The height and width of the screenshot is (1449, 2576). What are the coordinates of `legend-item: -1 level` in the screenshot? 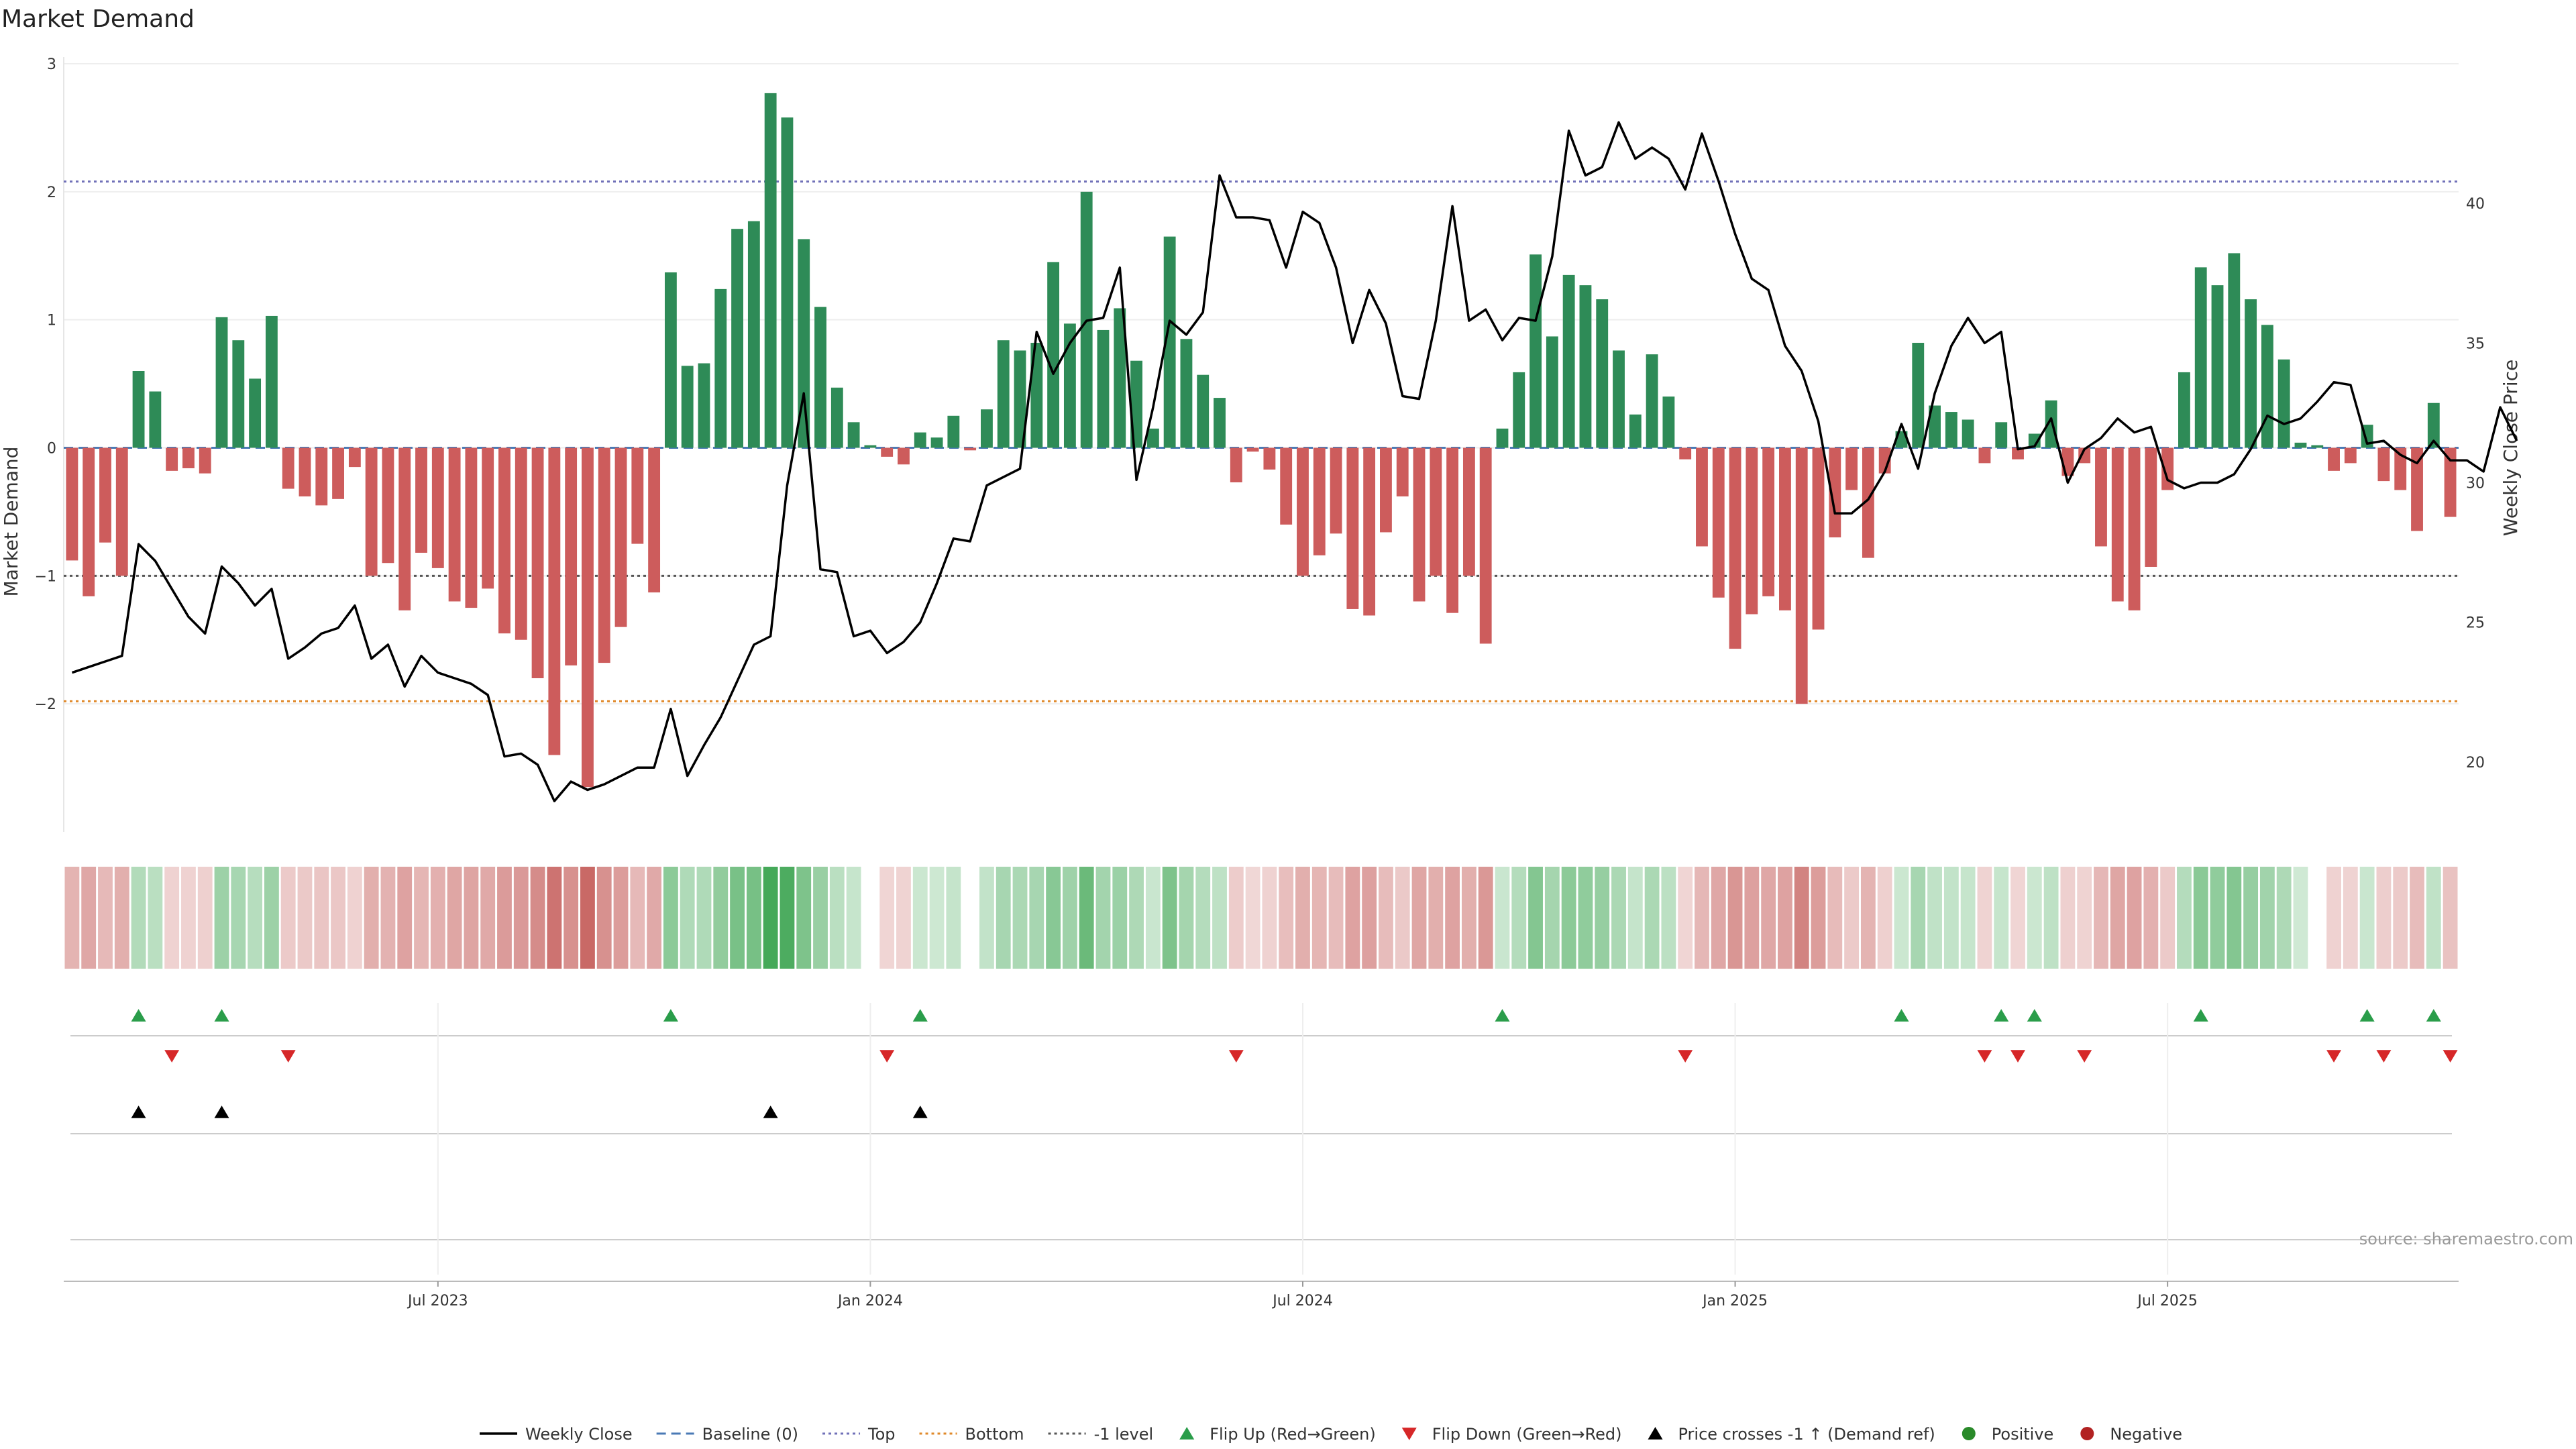 It's located at (1100, 1434).